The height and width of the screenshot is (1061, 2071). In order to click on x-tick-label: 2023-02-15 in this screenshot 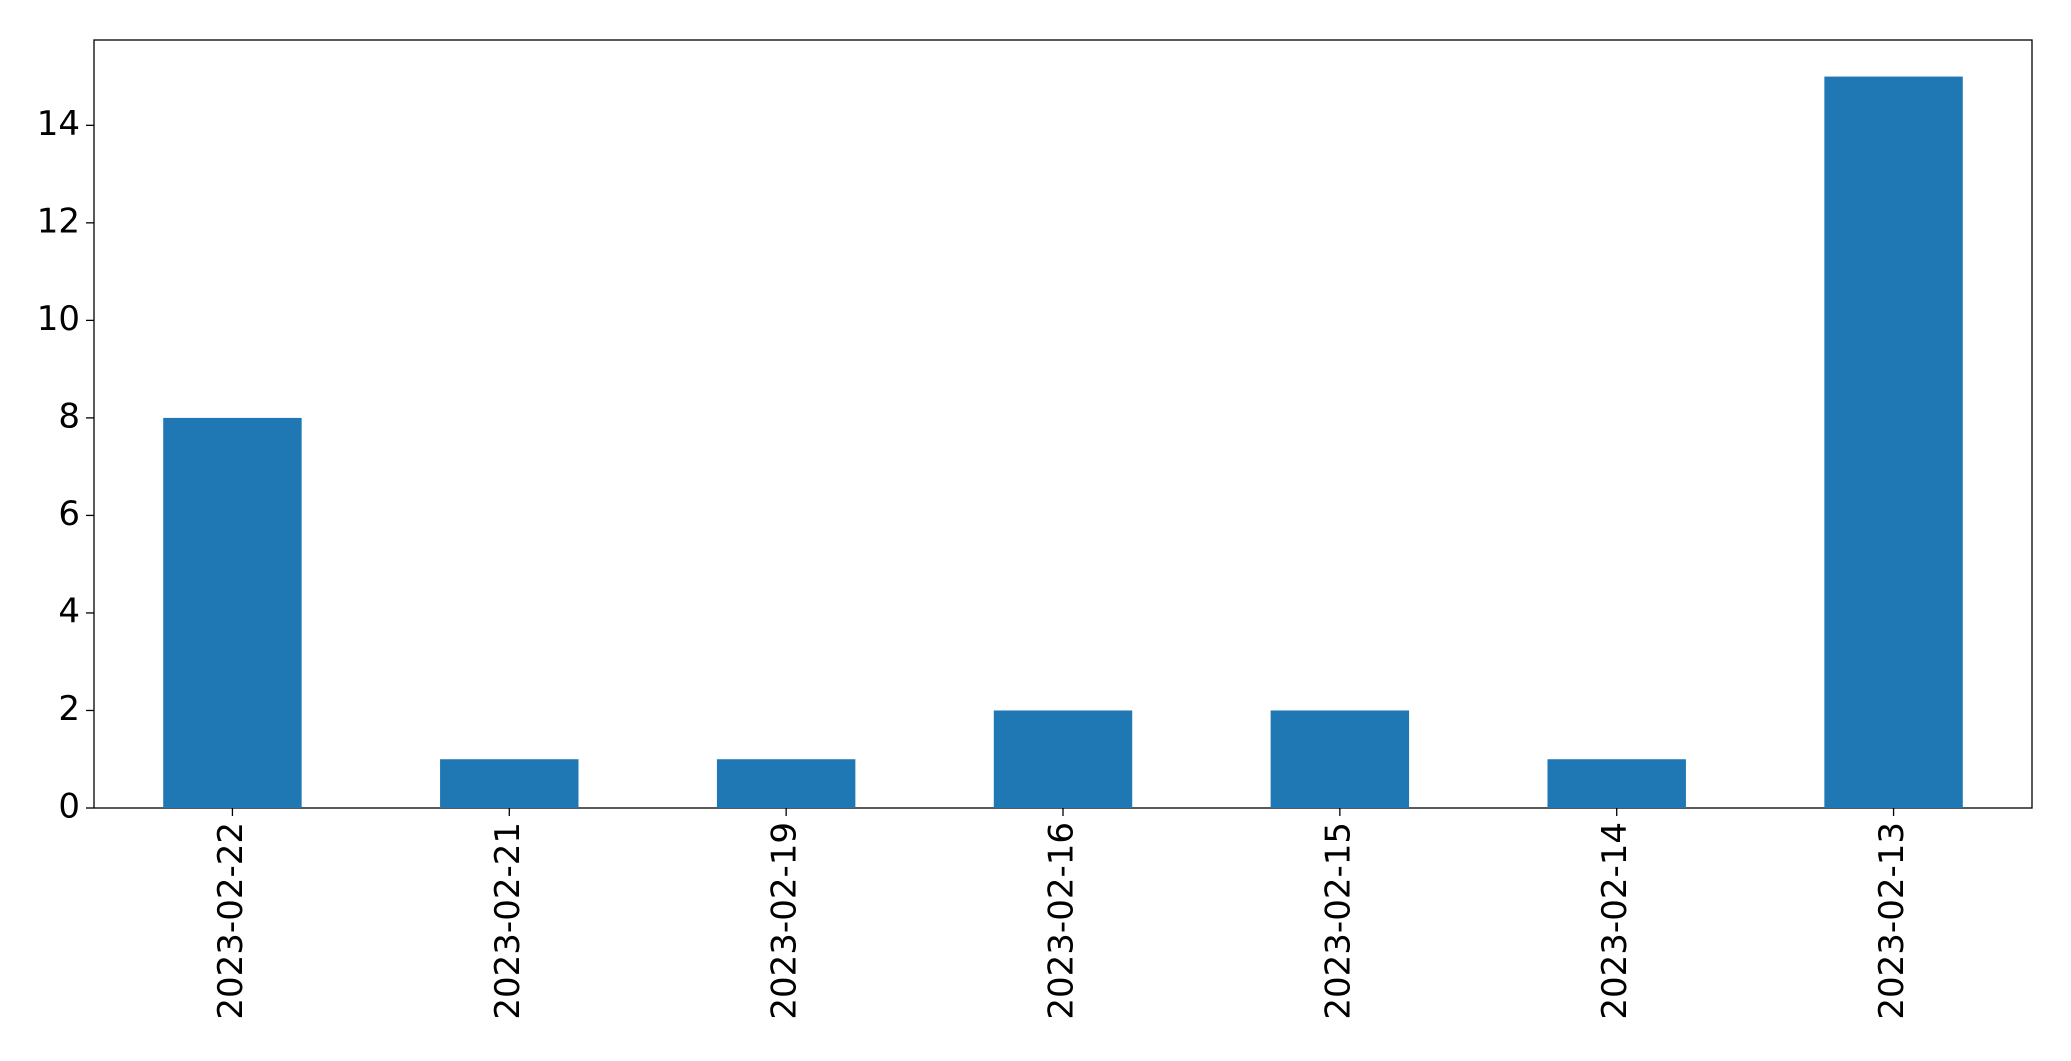, I will do `click(1338, 921)`.